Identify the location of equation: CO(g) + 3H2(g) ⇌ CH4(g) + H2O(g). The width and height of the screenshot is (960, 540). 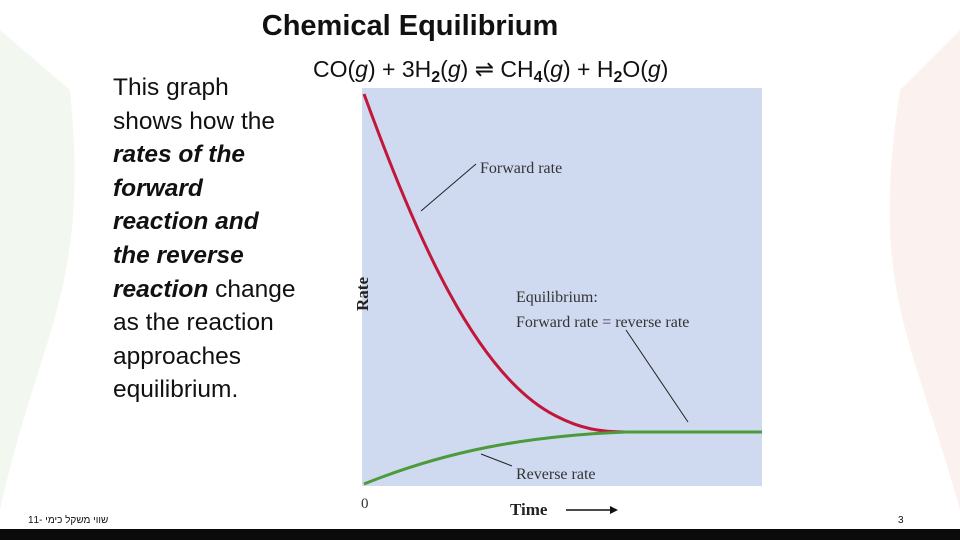
(490, 71).